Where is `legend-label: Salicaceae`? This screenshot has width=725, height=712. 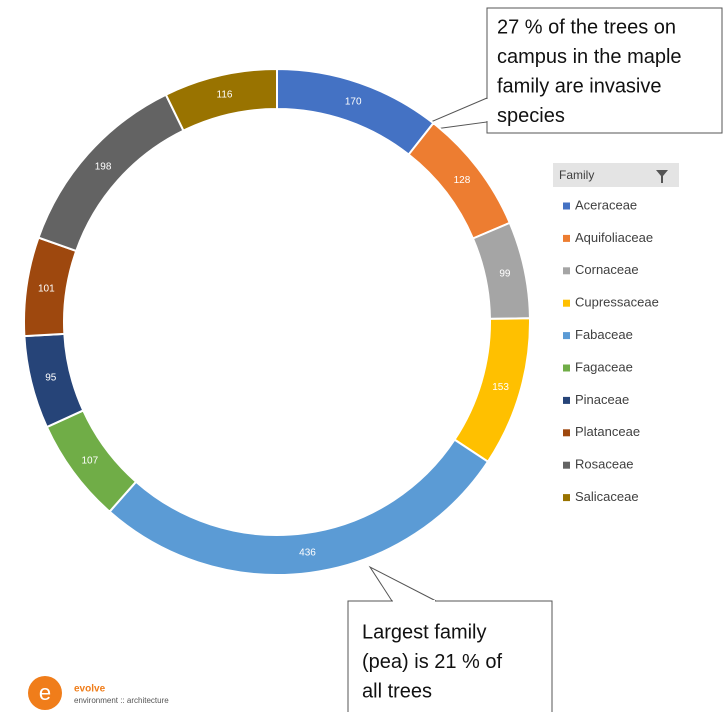
legend-label: Salicaceae is located at coordinates (607, 496).